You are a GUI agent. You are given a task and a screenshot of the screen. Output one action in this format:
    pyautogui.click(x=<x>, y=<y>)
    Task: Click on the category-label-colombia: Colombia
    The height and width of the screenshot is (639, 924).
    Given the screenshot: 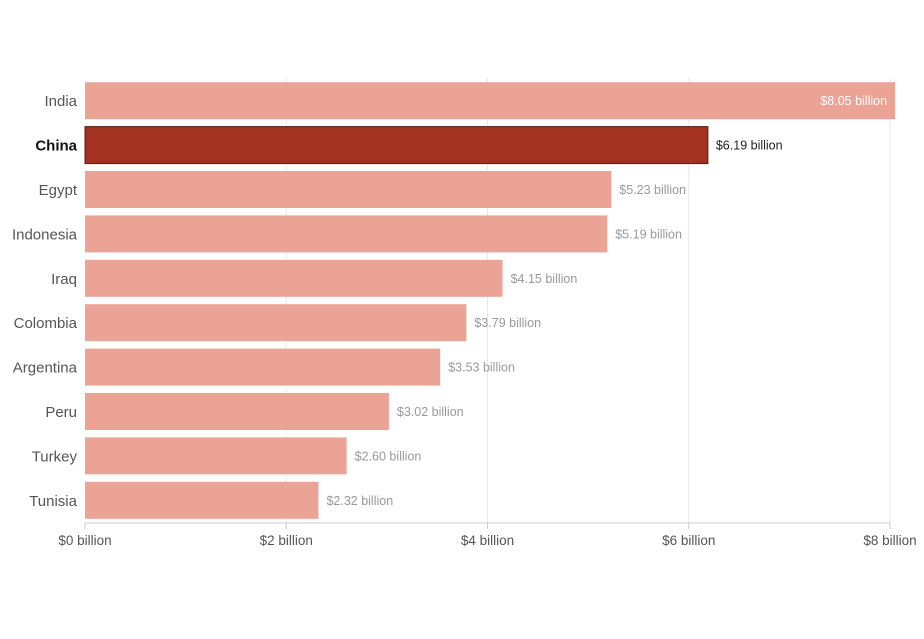 What is the action you would take?
    pyautogui.click(x=46, y=323)
    